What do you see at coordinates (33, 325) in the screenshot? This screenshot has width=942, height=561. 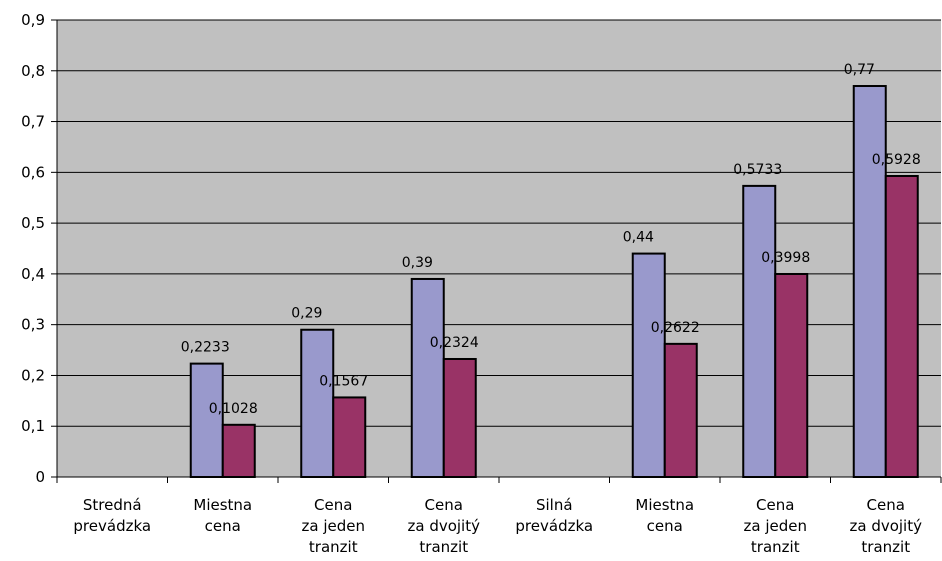 I see `y-tick-label: 0,3` at bounding box center [33, 325].